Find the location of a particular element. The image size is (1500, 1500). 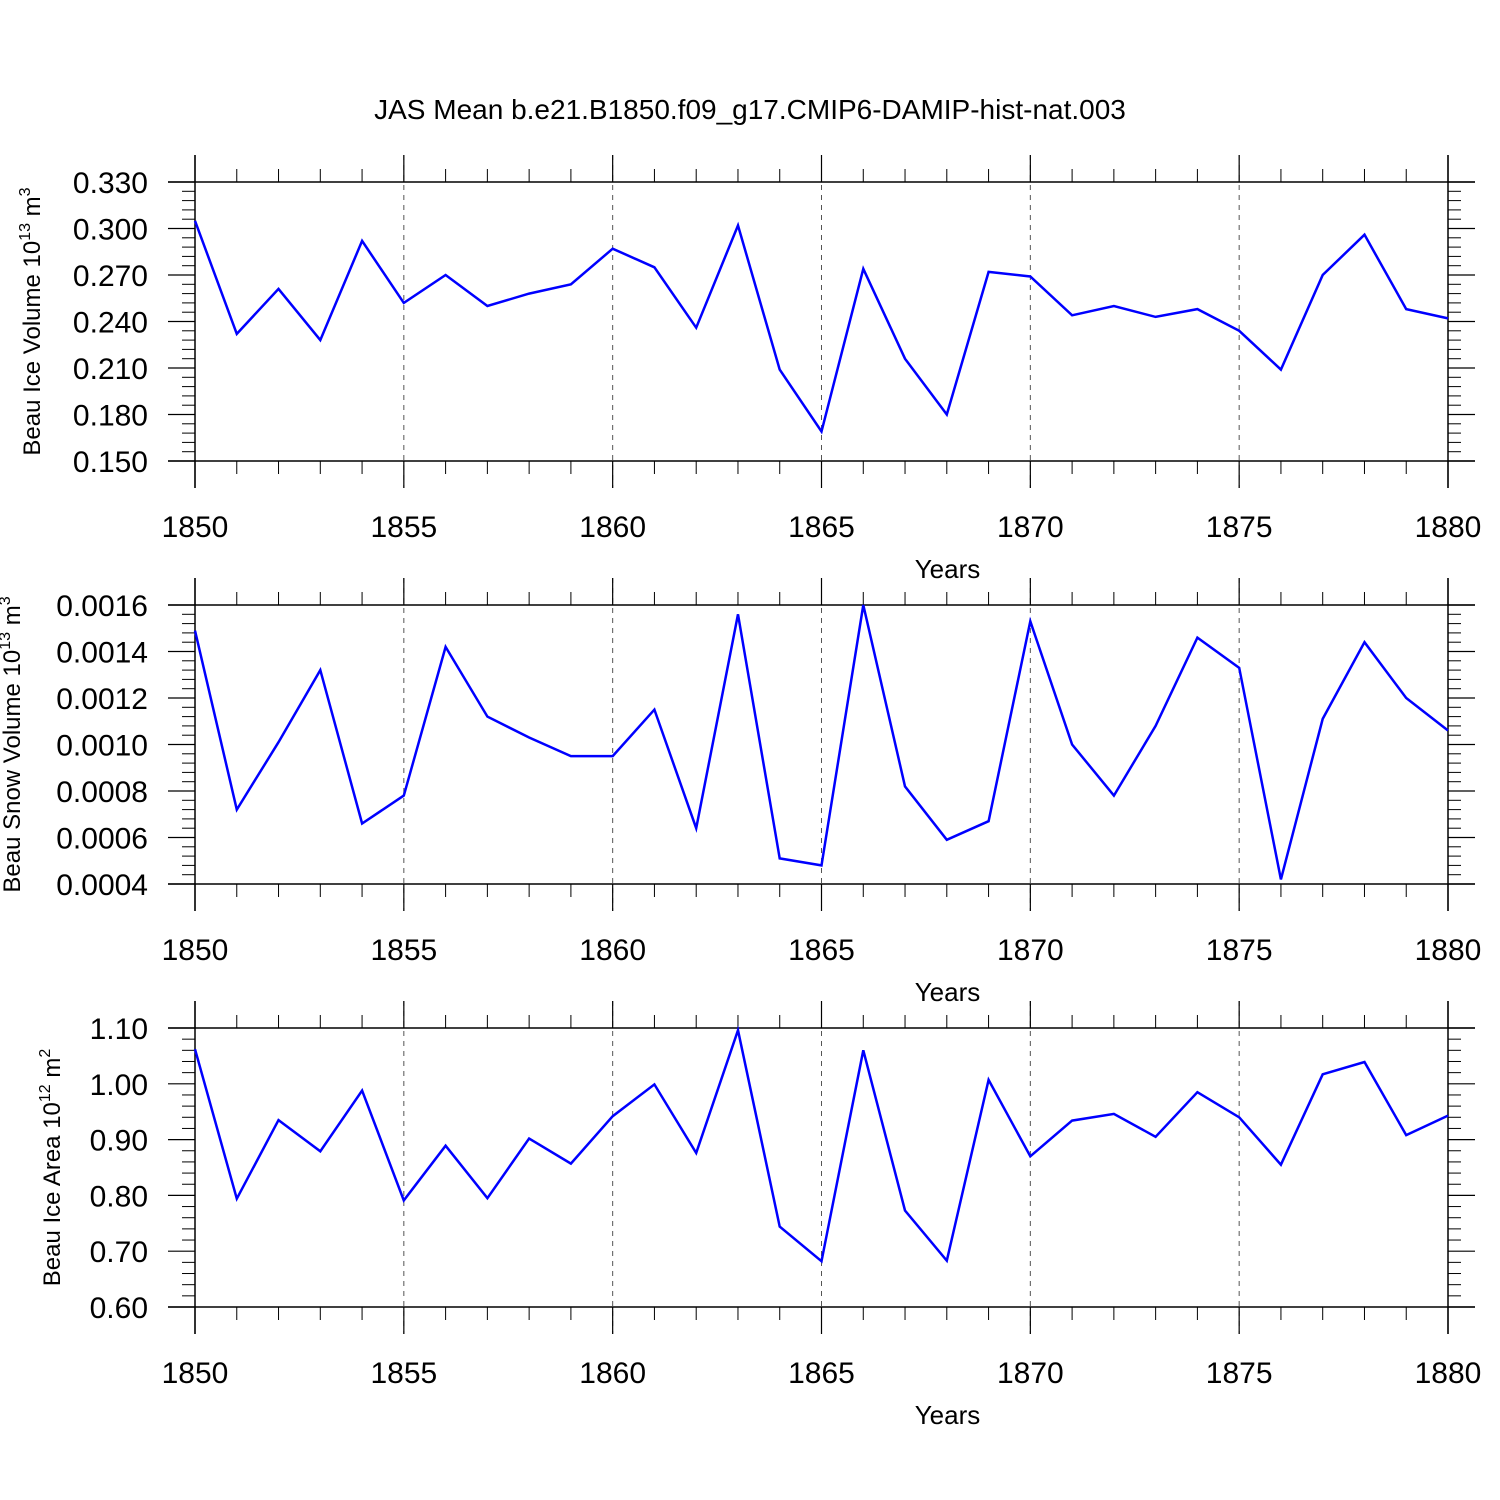

y-tick-label: 0.300 is located at coordinates (110, 230).